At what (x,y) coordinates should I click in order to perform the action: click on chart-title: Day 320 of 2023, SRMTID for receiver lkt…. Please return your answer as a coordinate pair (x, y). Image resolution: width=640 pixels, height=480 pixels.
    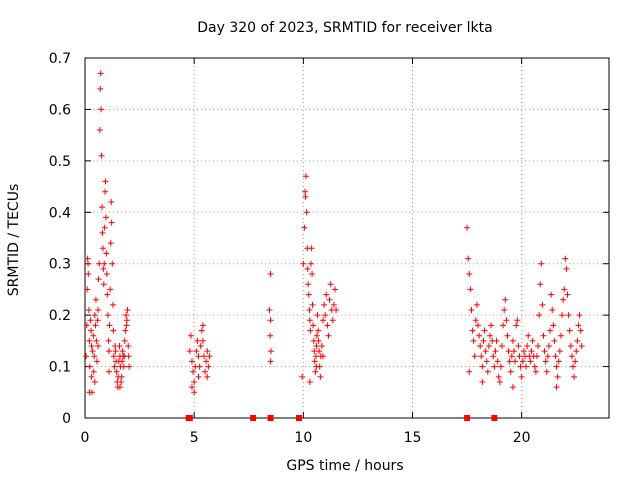
    Looking at the image, I should click on (344, 28).